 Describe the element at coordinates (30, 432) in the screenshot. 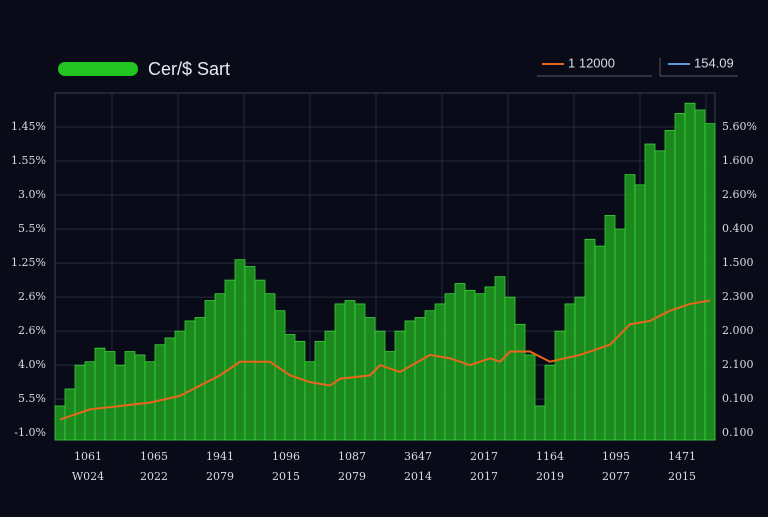

I see `y-tick-label: -1.0%` at that location.